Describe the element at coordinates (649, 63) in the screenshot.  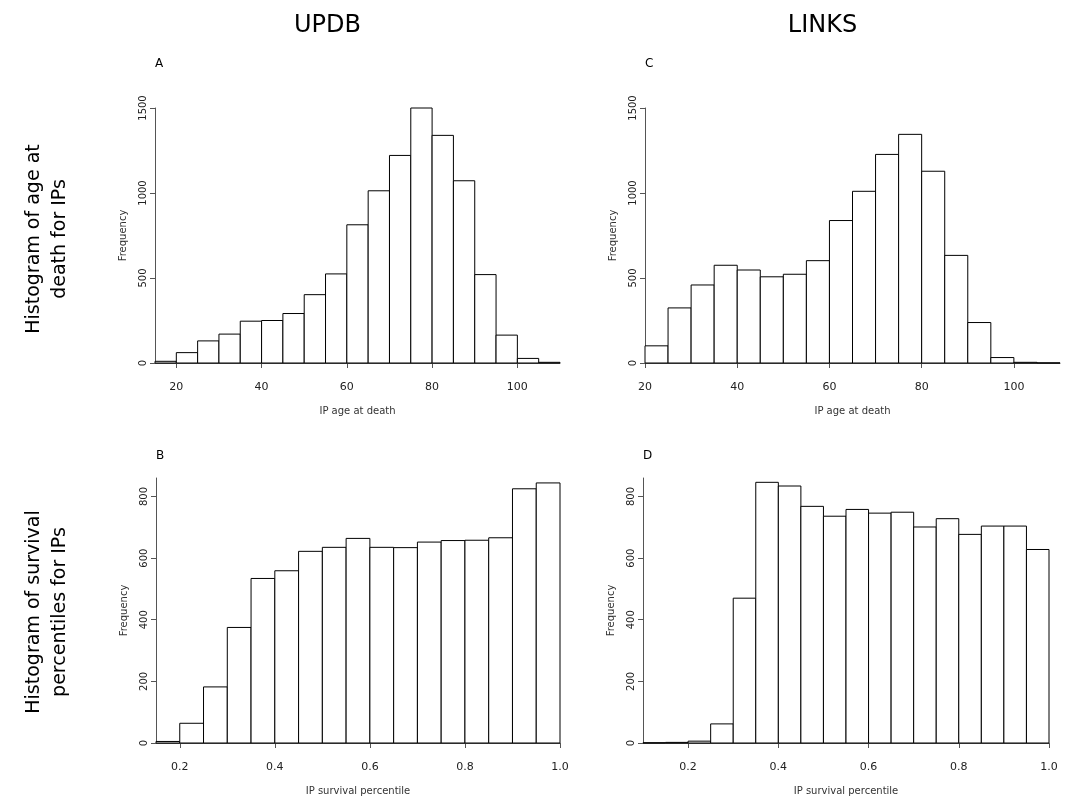
I see `text: C` at that location.